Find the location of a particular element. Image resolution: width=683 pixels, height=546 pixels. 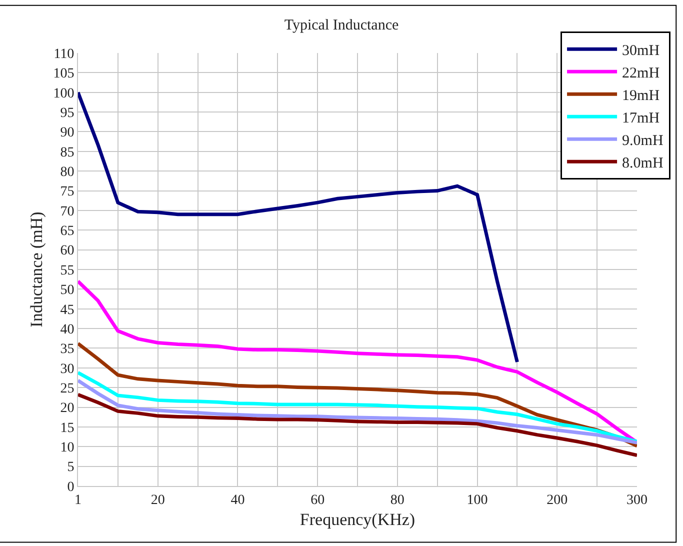

y-tick-label: 25 is located at coordinates (67, 388).